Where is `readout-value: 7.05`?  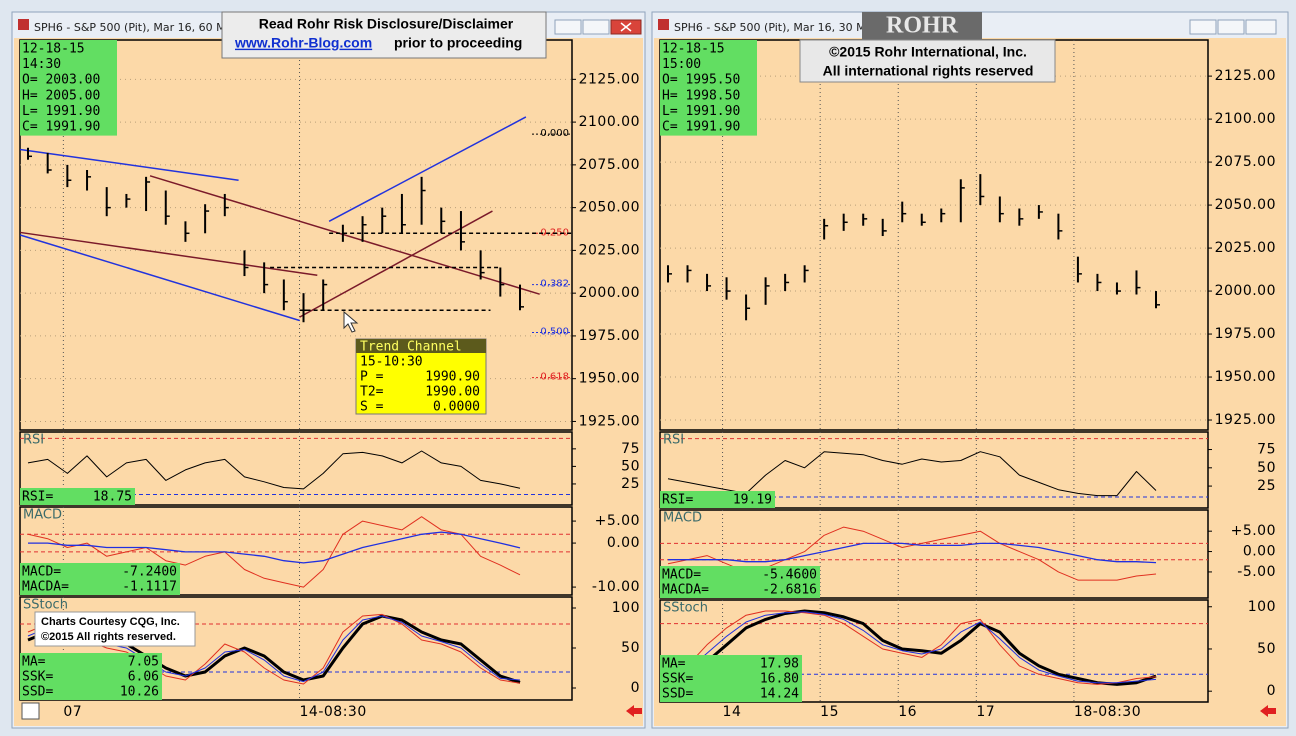 readout-value: 7.05 is located at coordinates (143, 662).